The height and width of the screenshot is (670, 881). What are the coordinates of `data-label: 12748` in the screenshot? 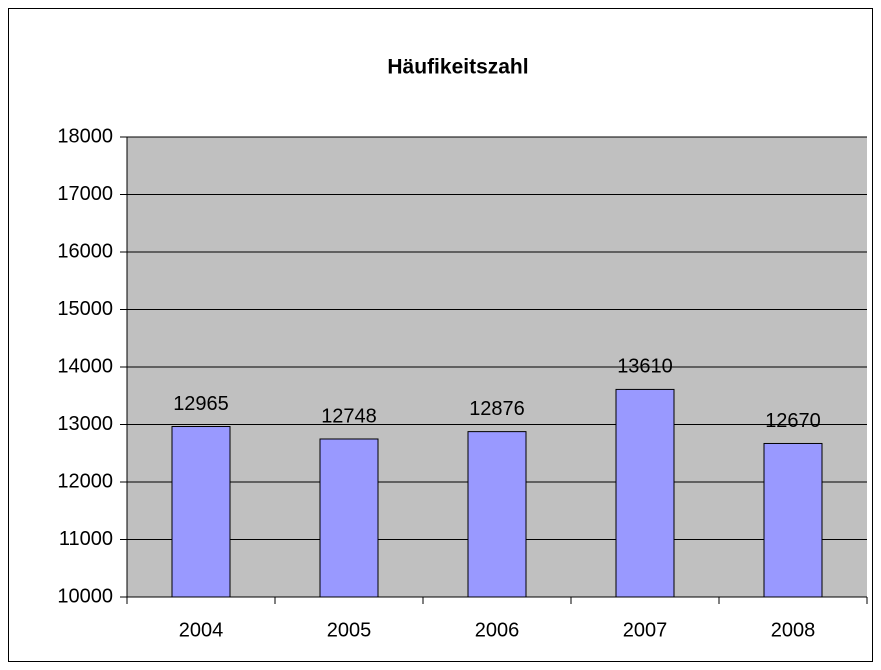 It's located at (349, 416).